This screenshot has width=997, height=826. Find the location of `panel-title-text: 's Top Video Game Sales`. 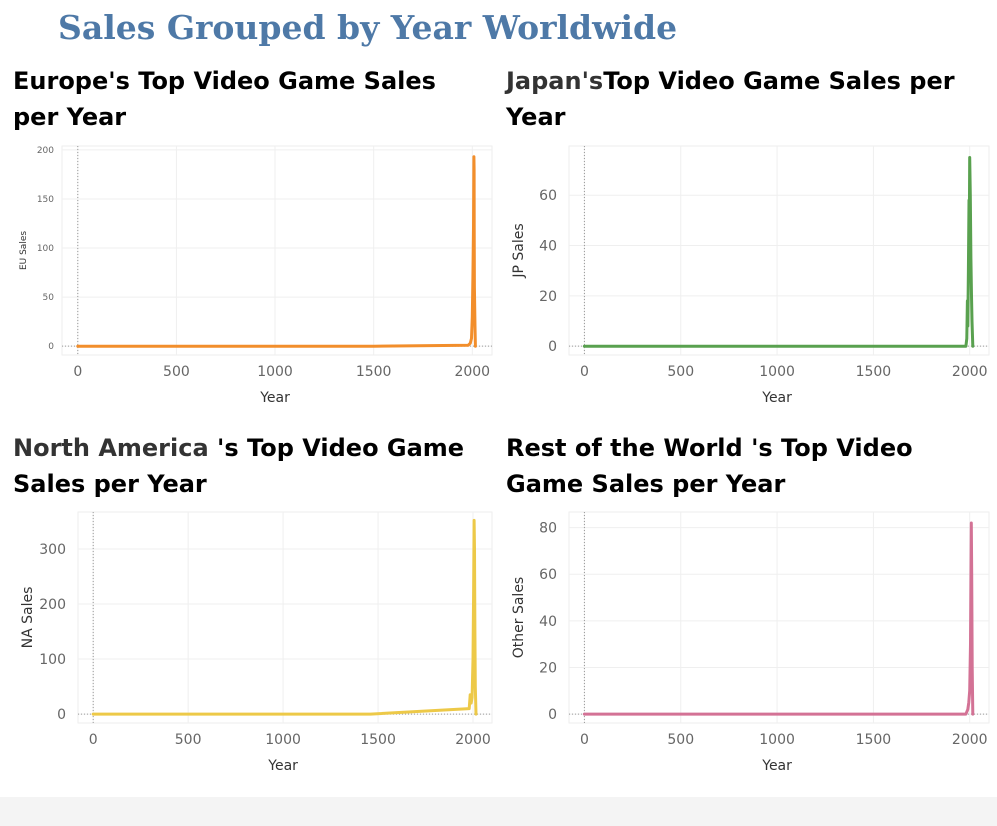

panel-title-text: 's Top Video Game Sales is located at coordinates (272, 81).